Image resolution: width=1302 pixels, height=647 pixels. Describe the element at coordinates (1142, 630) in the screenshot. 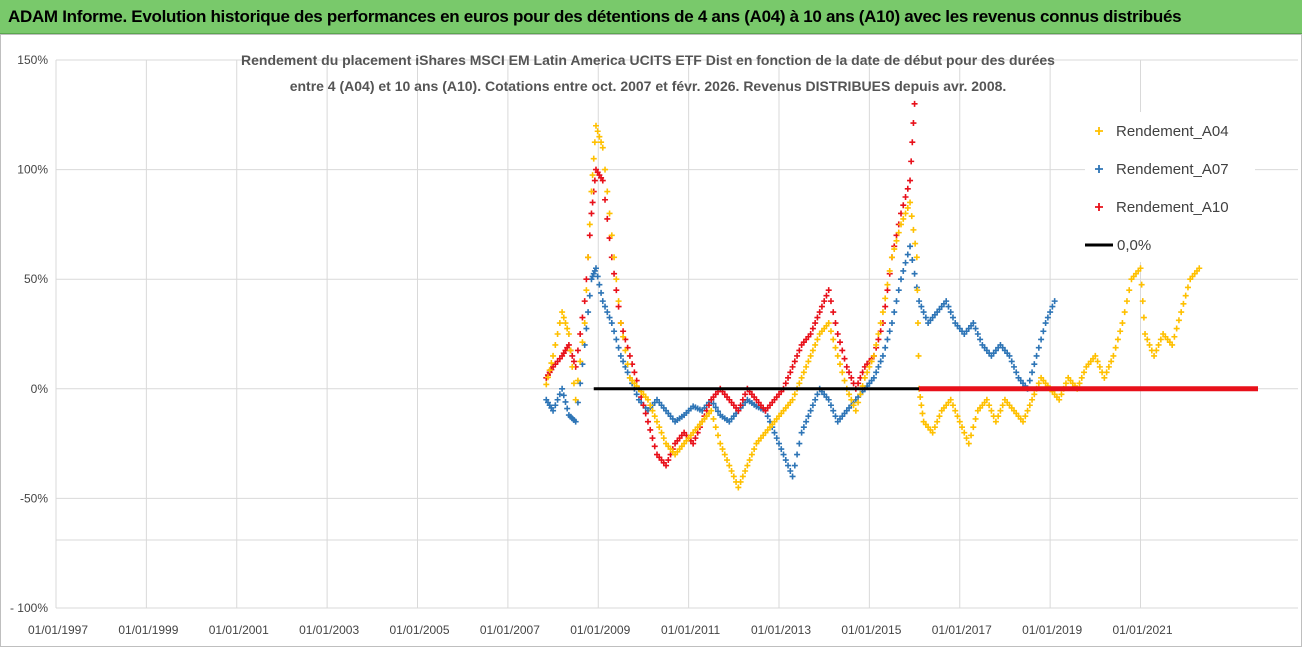

I see `x-tick-label: 01/01/2021` at that location.